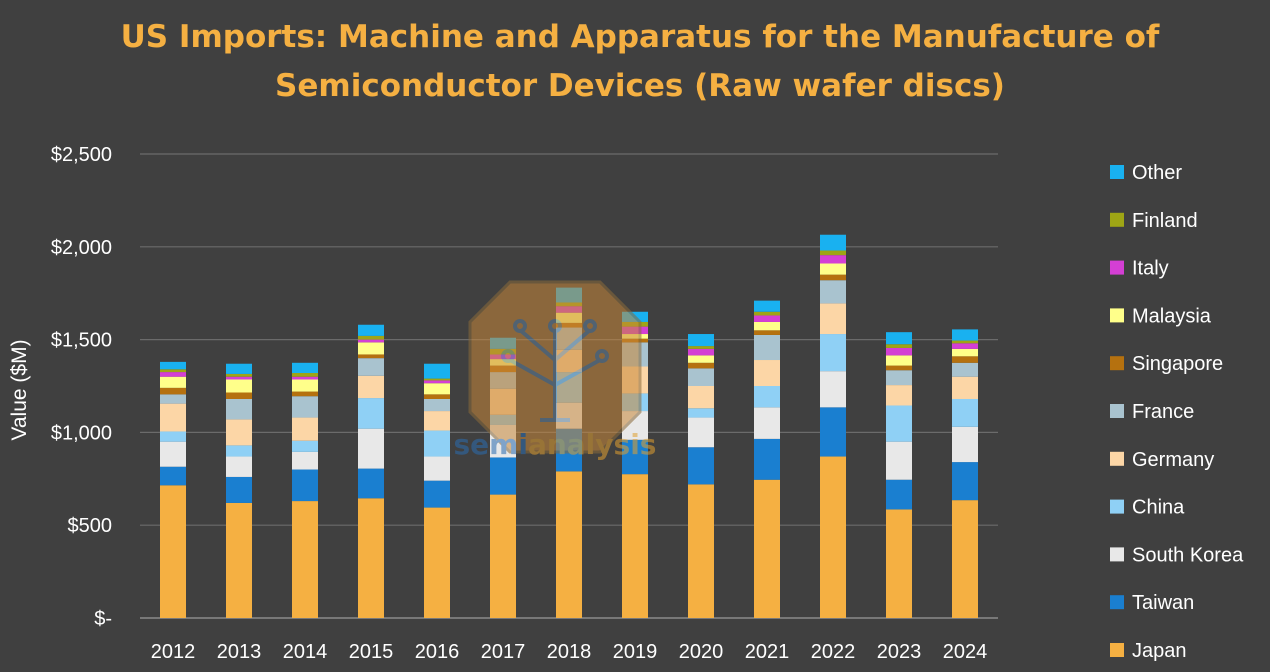 The height and width of the screenshot is (672, 1270). Describe the element at coordinates (305, 485) in the screenshot. I see `bar-taiwan-2014` at that location.